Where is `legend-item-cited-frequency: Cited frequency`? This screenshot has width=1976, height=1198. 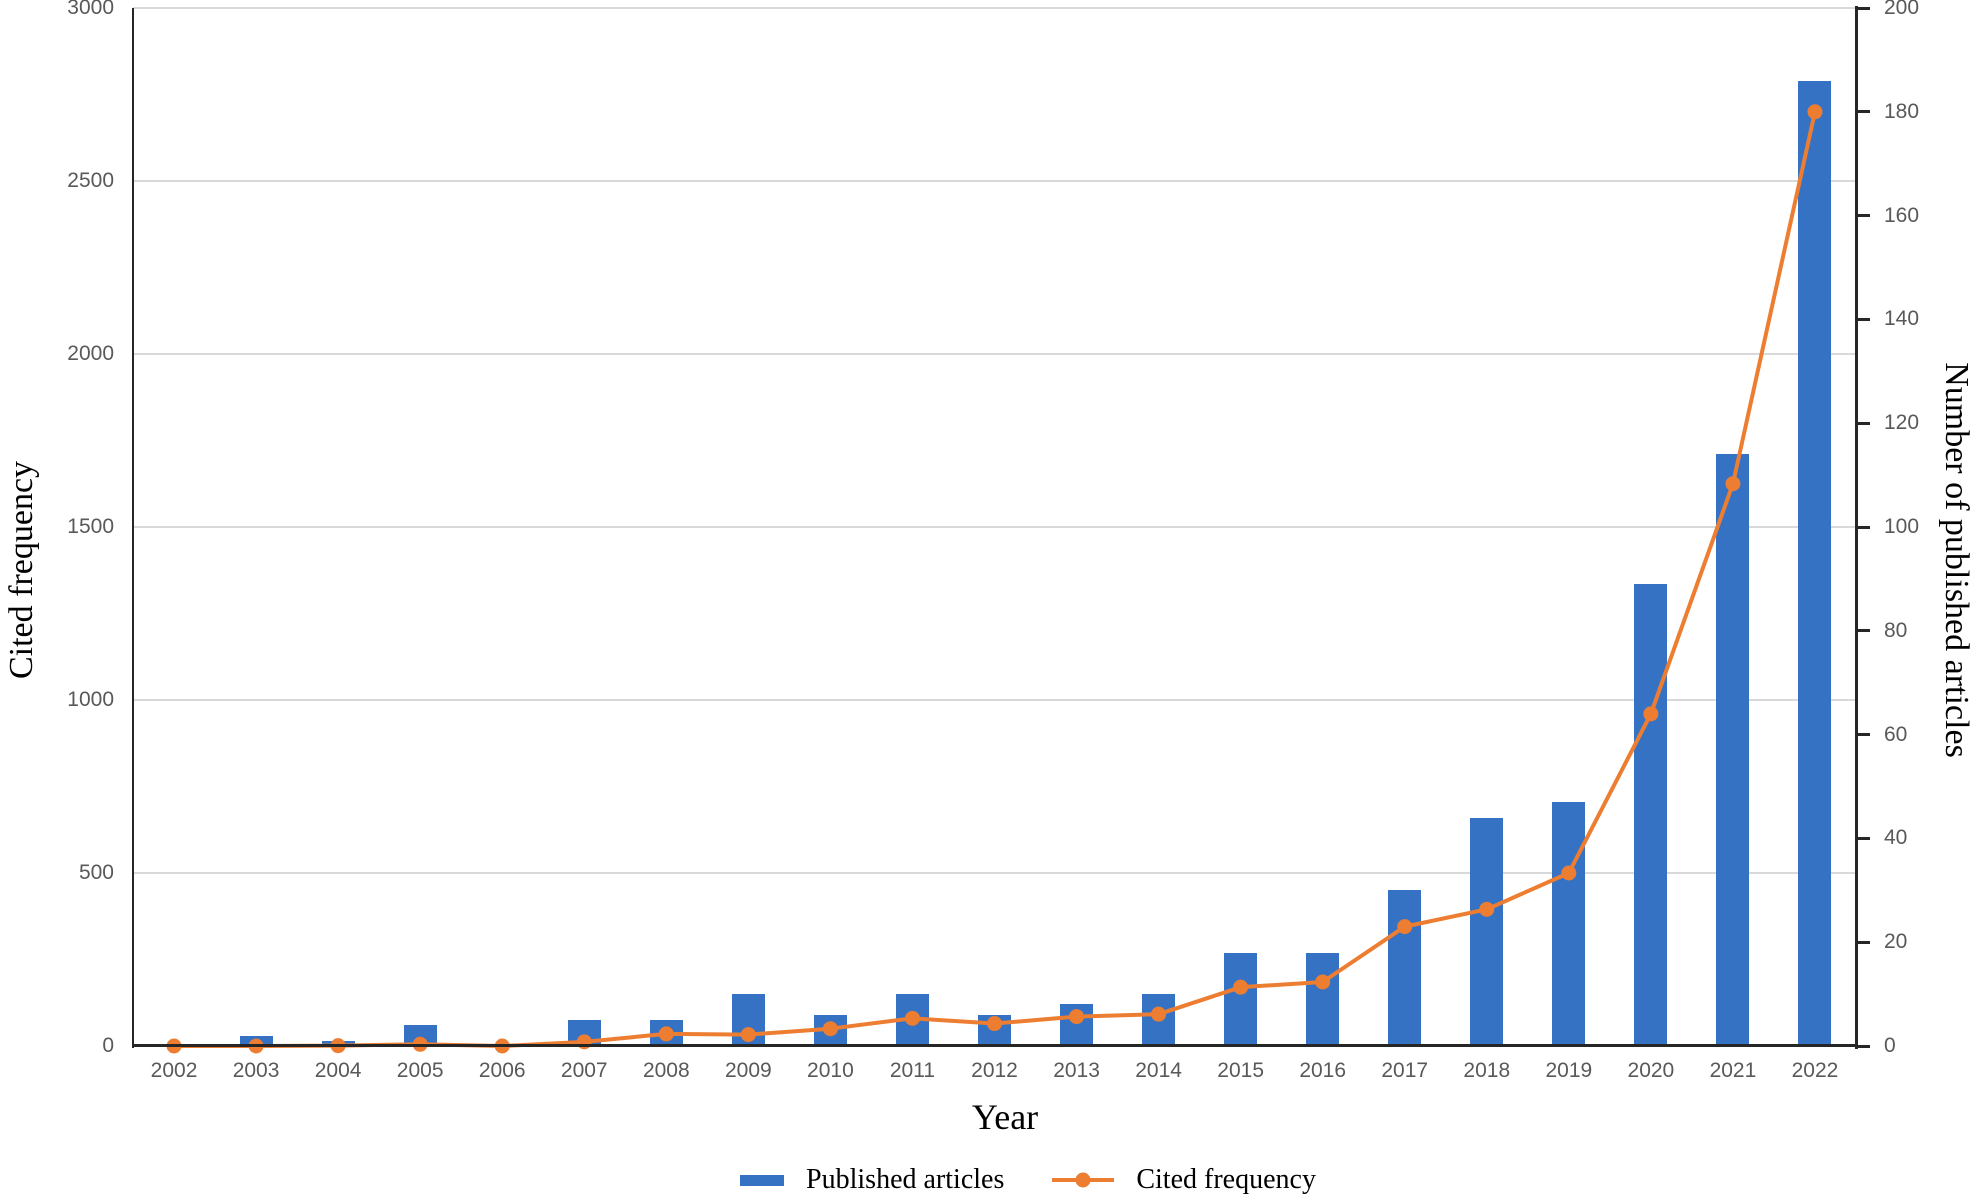 legend-item-cited-frequency: Cited frequency is located at coordinates (1184, 1178).